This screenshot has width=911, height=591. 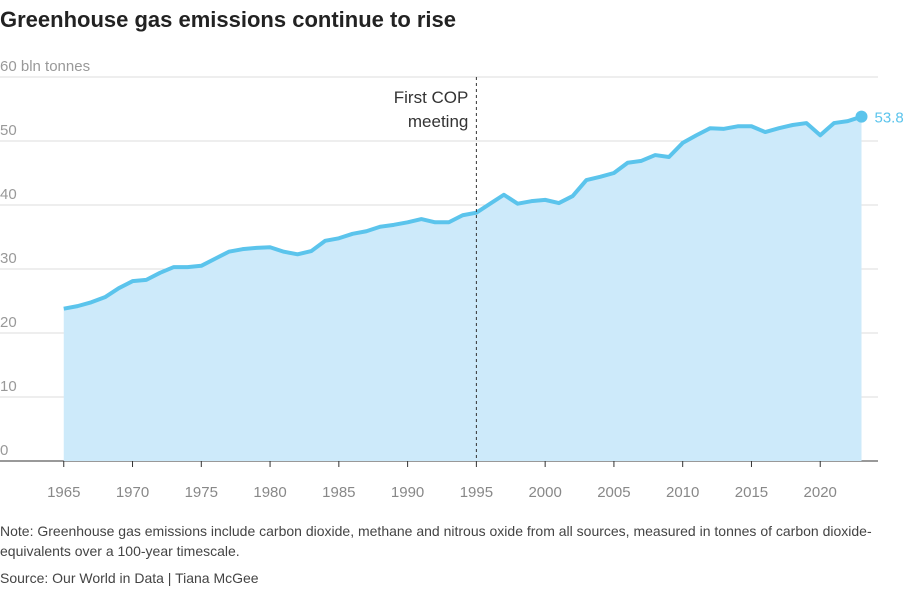 I want to click on x-tick-label: 1995, so click(x=476, y=492).